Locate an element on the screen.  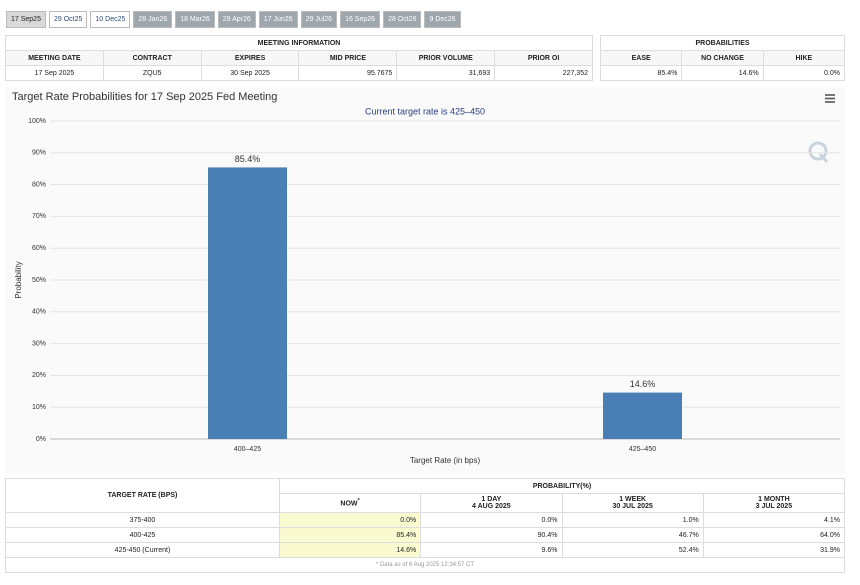
meeting-tab: 28 Jan26 is located at coordinates (153, 19).